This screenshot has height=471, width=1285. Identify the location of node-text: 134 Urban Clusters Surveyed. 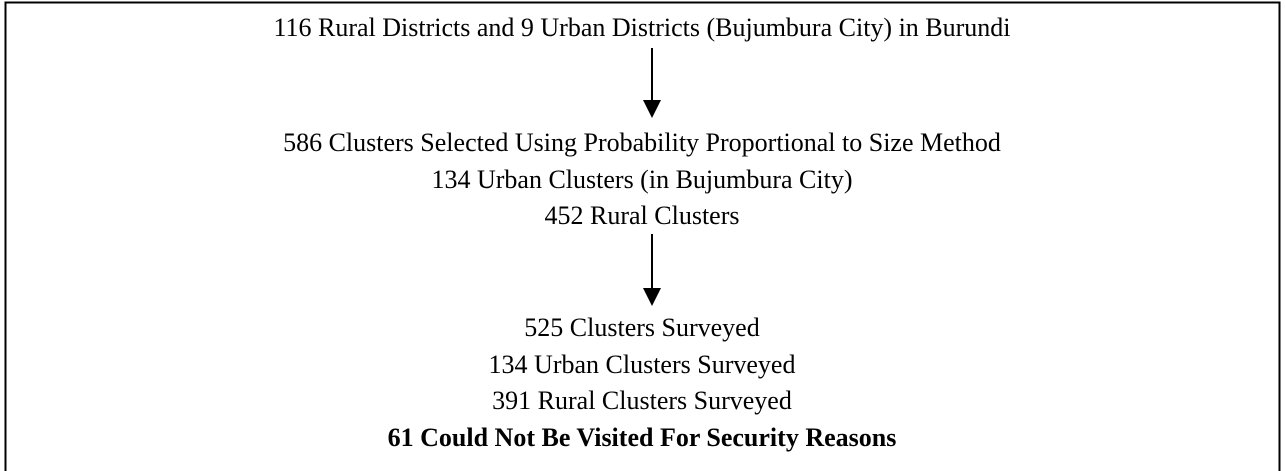
(642, 364).